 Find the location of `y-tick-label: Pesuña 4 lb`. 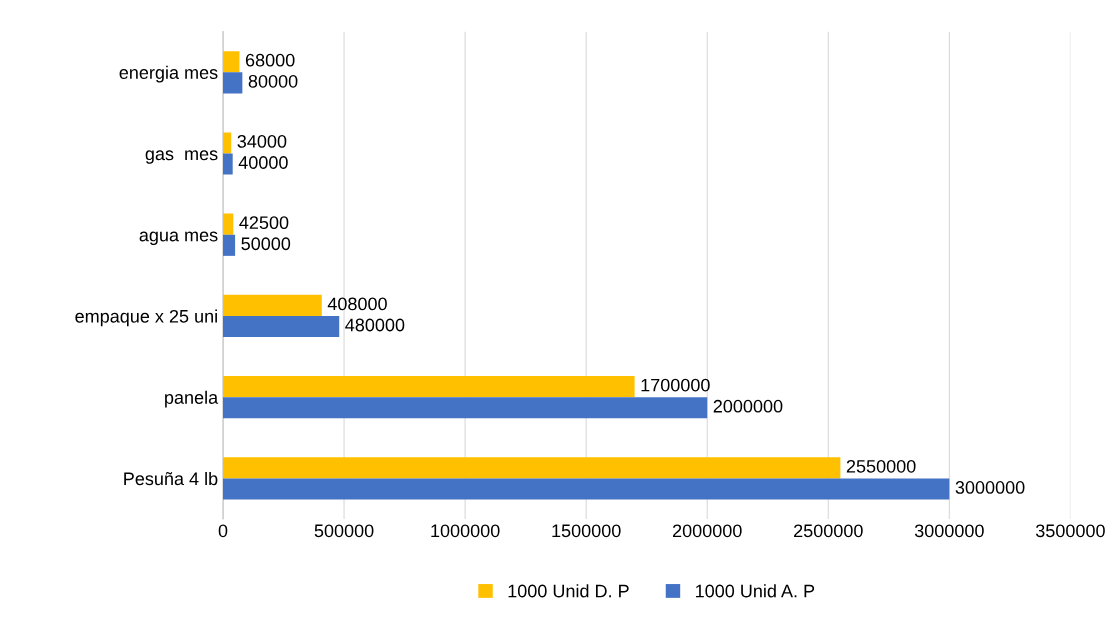

y-tick-label: Pesuña 4 lb is located at coordinates (171, 478).